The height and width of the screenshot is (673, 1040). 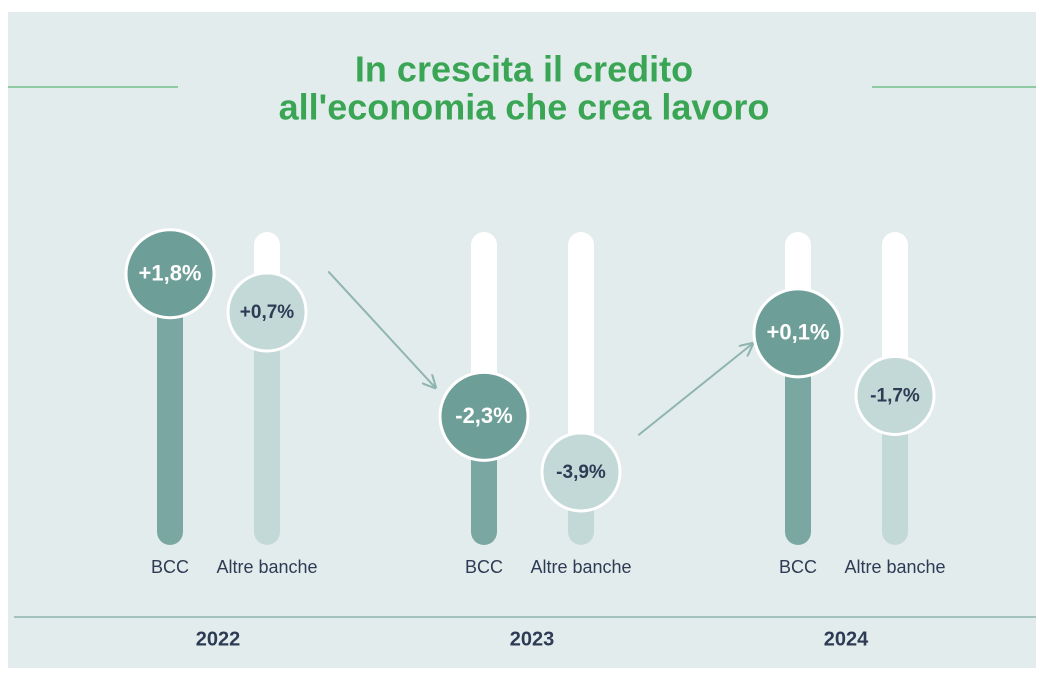 I want to click on value-label: -2,3%, so click(x=483, y=415).